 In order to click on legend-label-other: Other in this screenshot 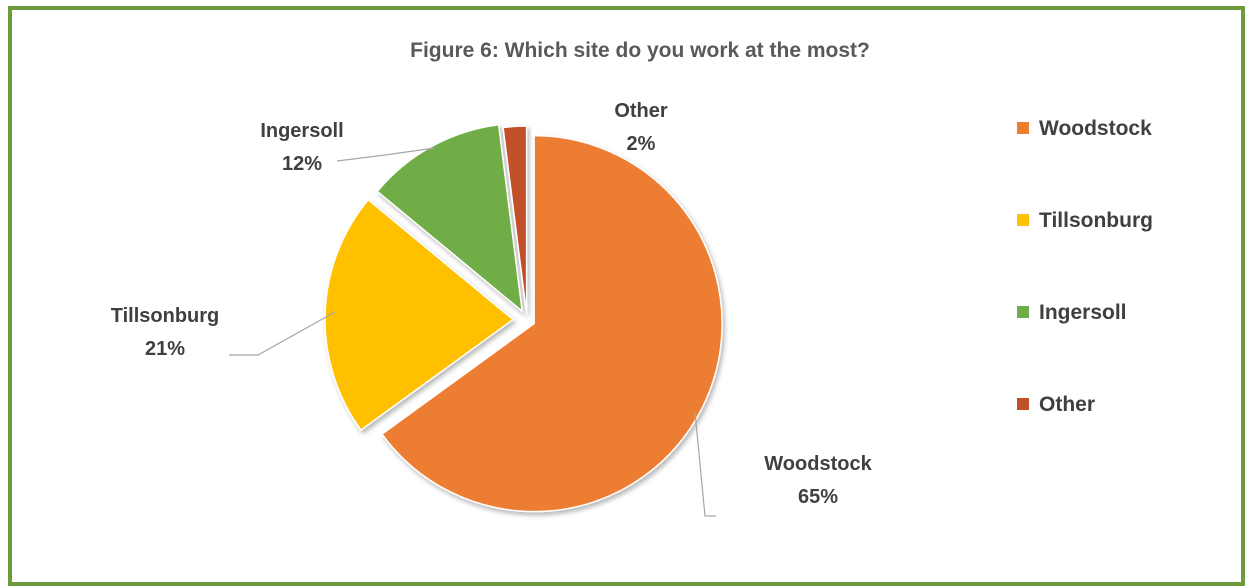, I will do `click(1067, 404)`.